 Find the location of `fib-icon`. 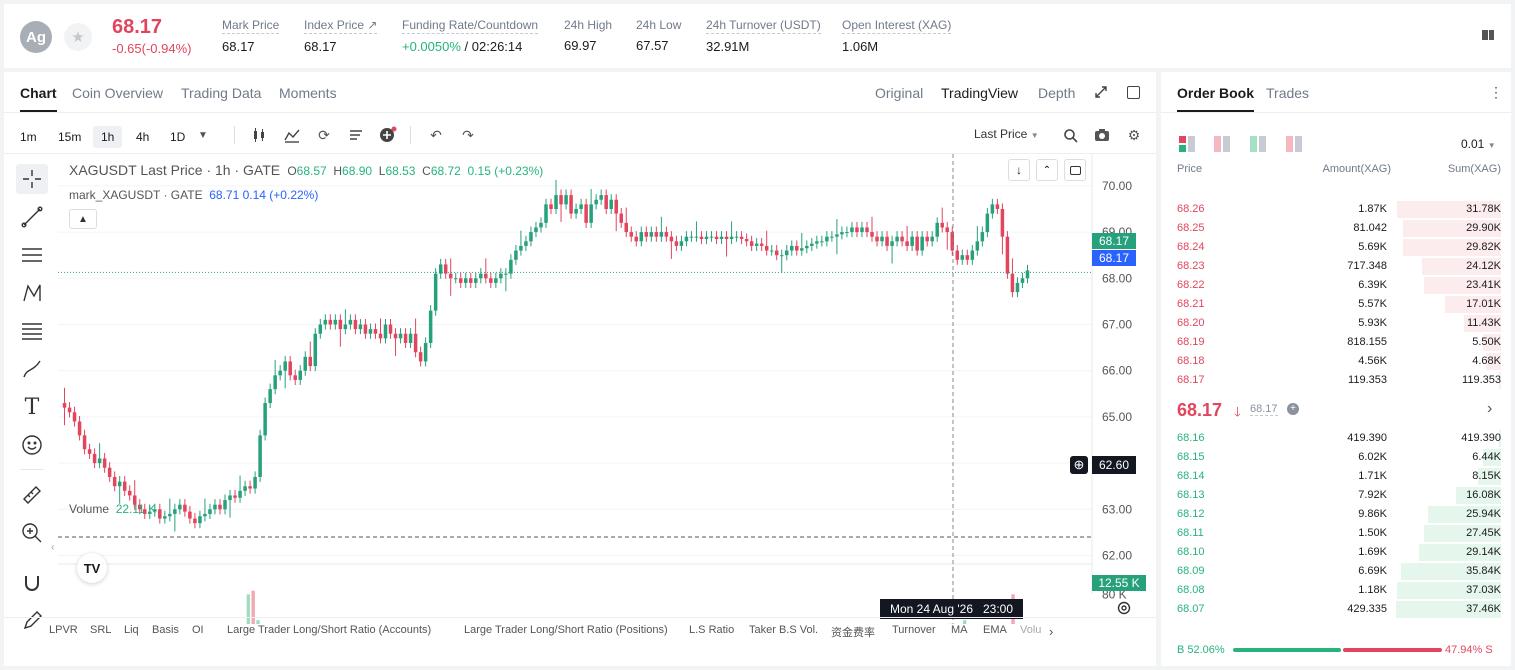

fib-icon is located at coordinates (32, 331).